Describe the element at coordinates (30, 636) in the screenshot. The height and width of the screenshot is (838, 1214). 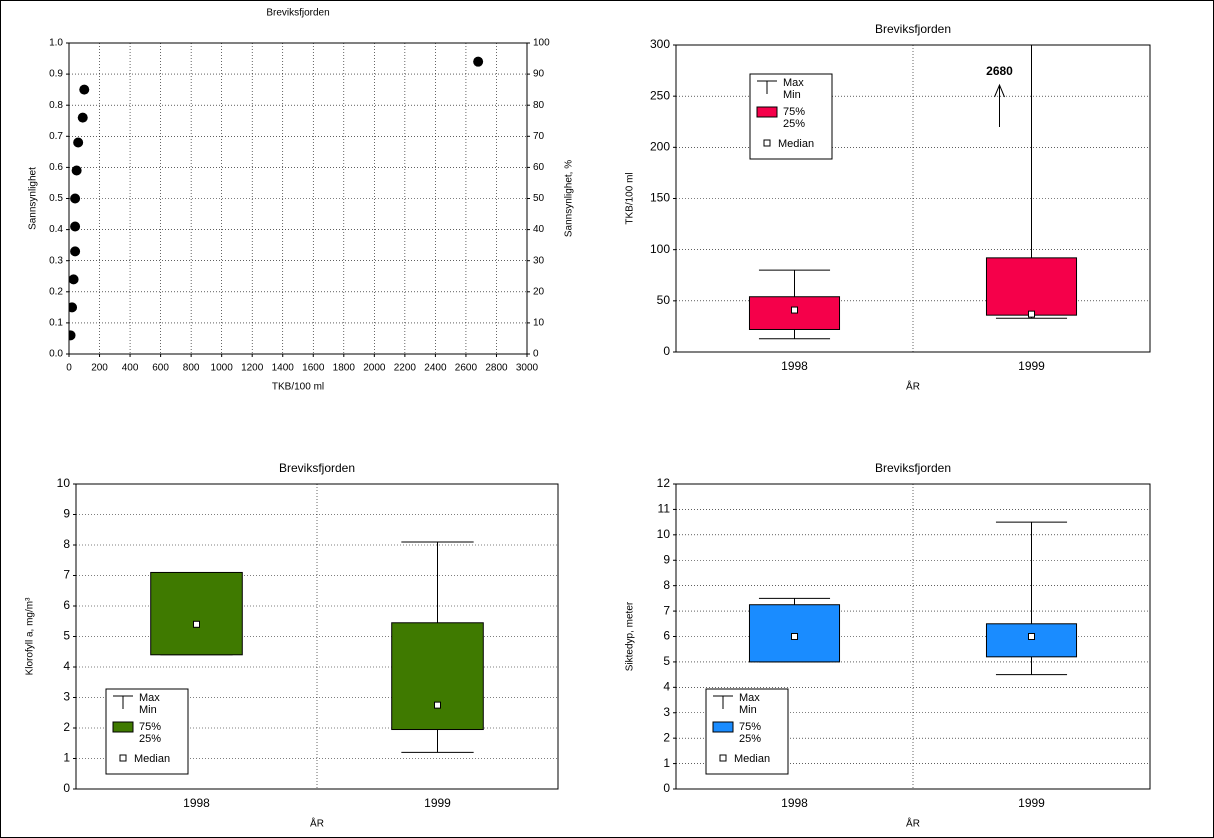
I see `y-axis-label: Klorofyll a, mg/m³` at that location.